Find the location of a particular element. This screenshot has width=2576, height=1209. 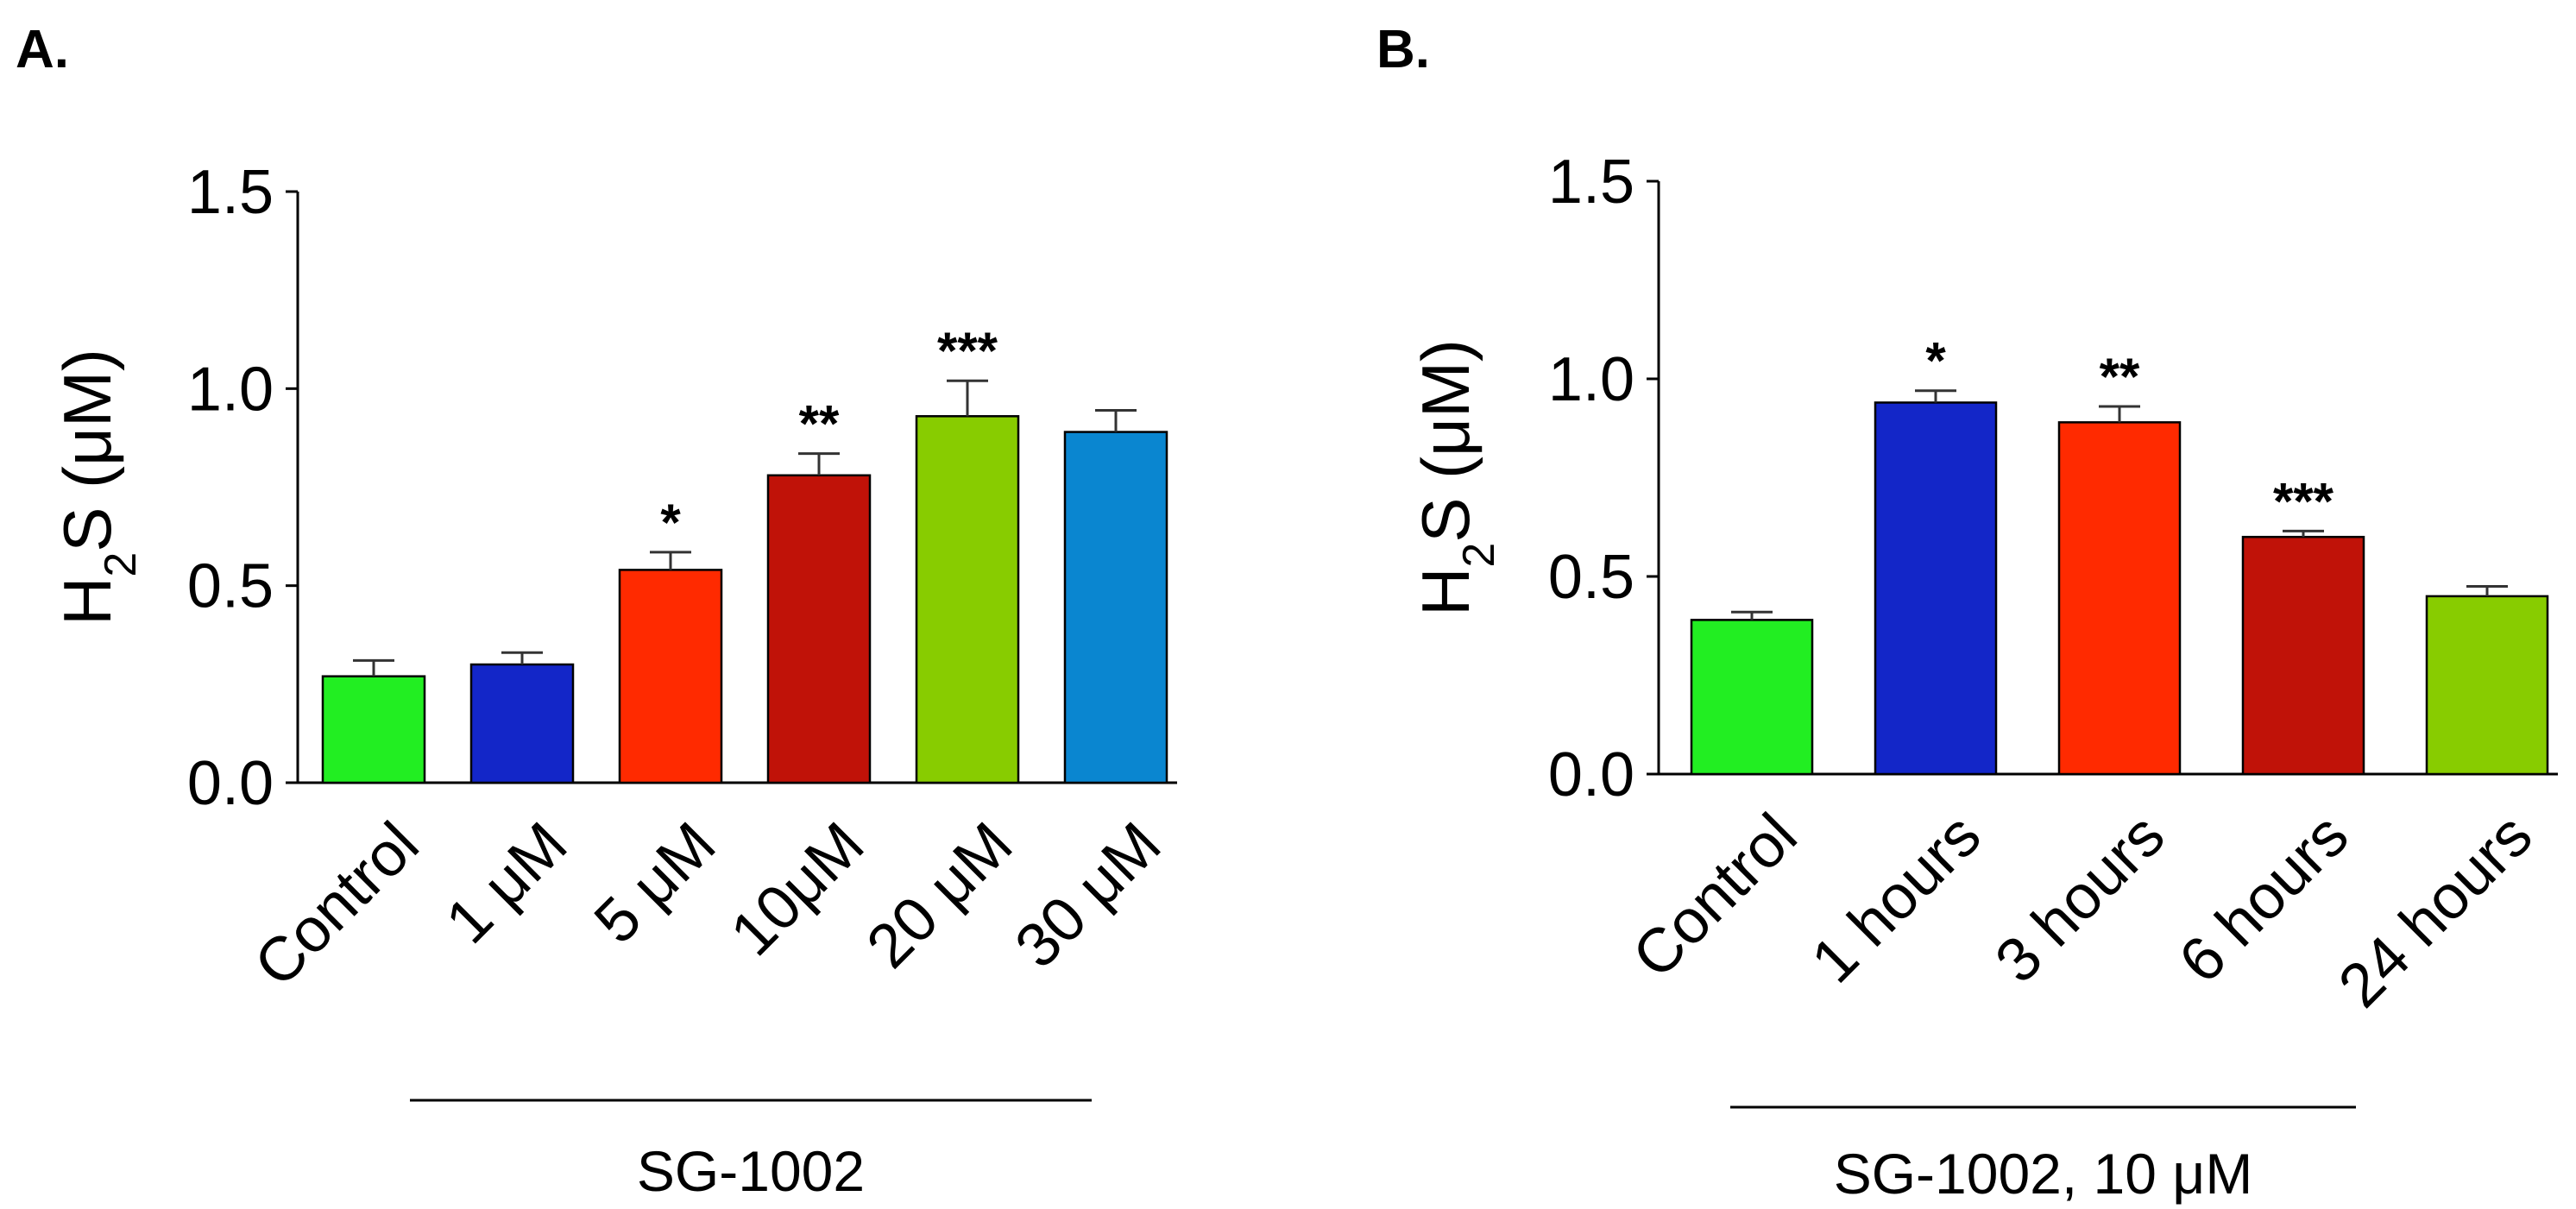

panel-label: B. is located at coordinates (1403, 49).